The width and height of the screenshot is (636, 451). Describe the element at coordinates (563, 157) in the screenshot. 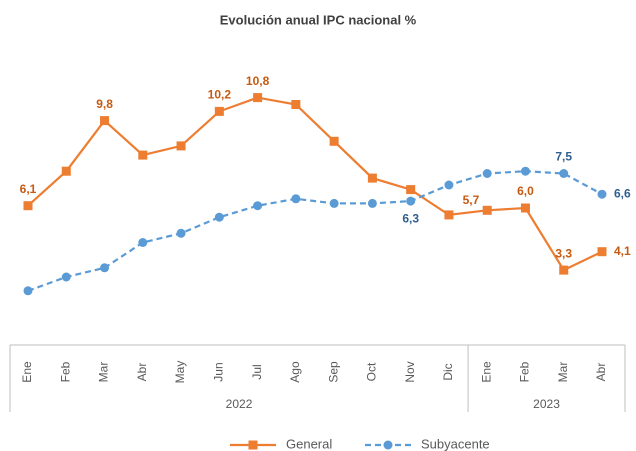

I see `data-label: 7,5` at that location.